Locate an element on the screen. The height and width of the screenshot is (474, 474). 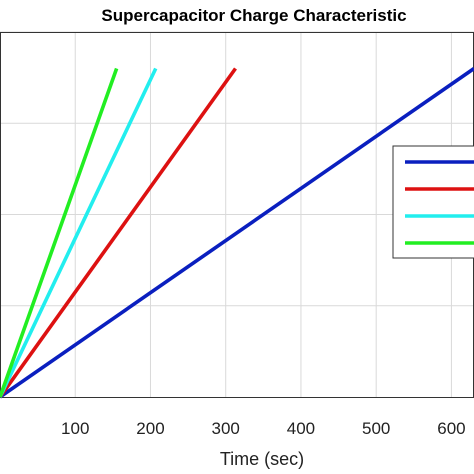
x-tick-label: 500 is located at coordinates (376, 428).